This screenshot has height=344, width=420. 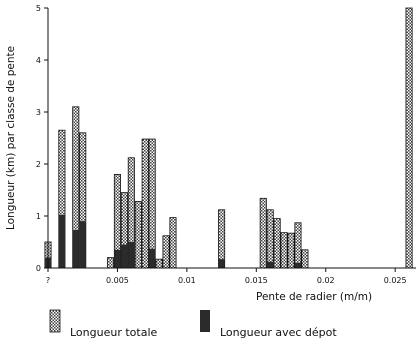 I want to click on x-tick-label: 0.02, so click(x=326, y=280).